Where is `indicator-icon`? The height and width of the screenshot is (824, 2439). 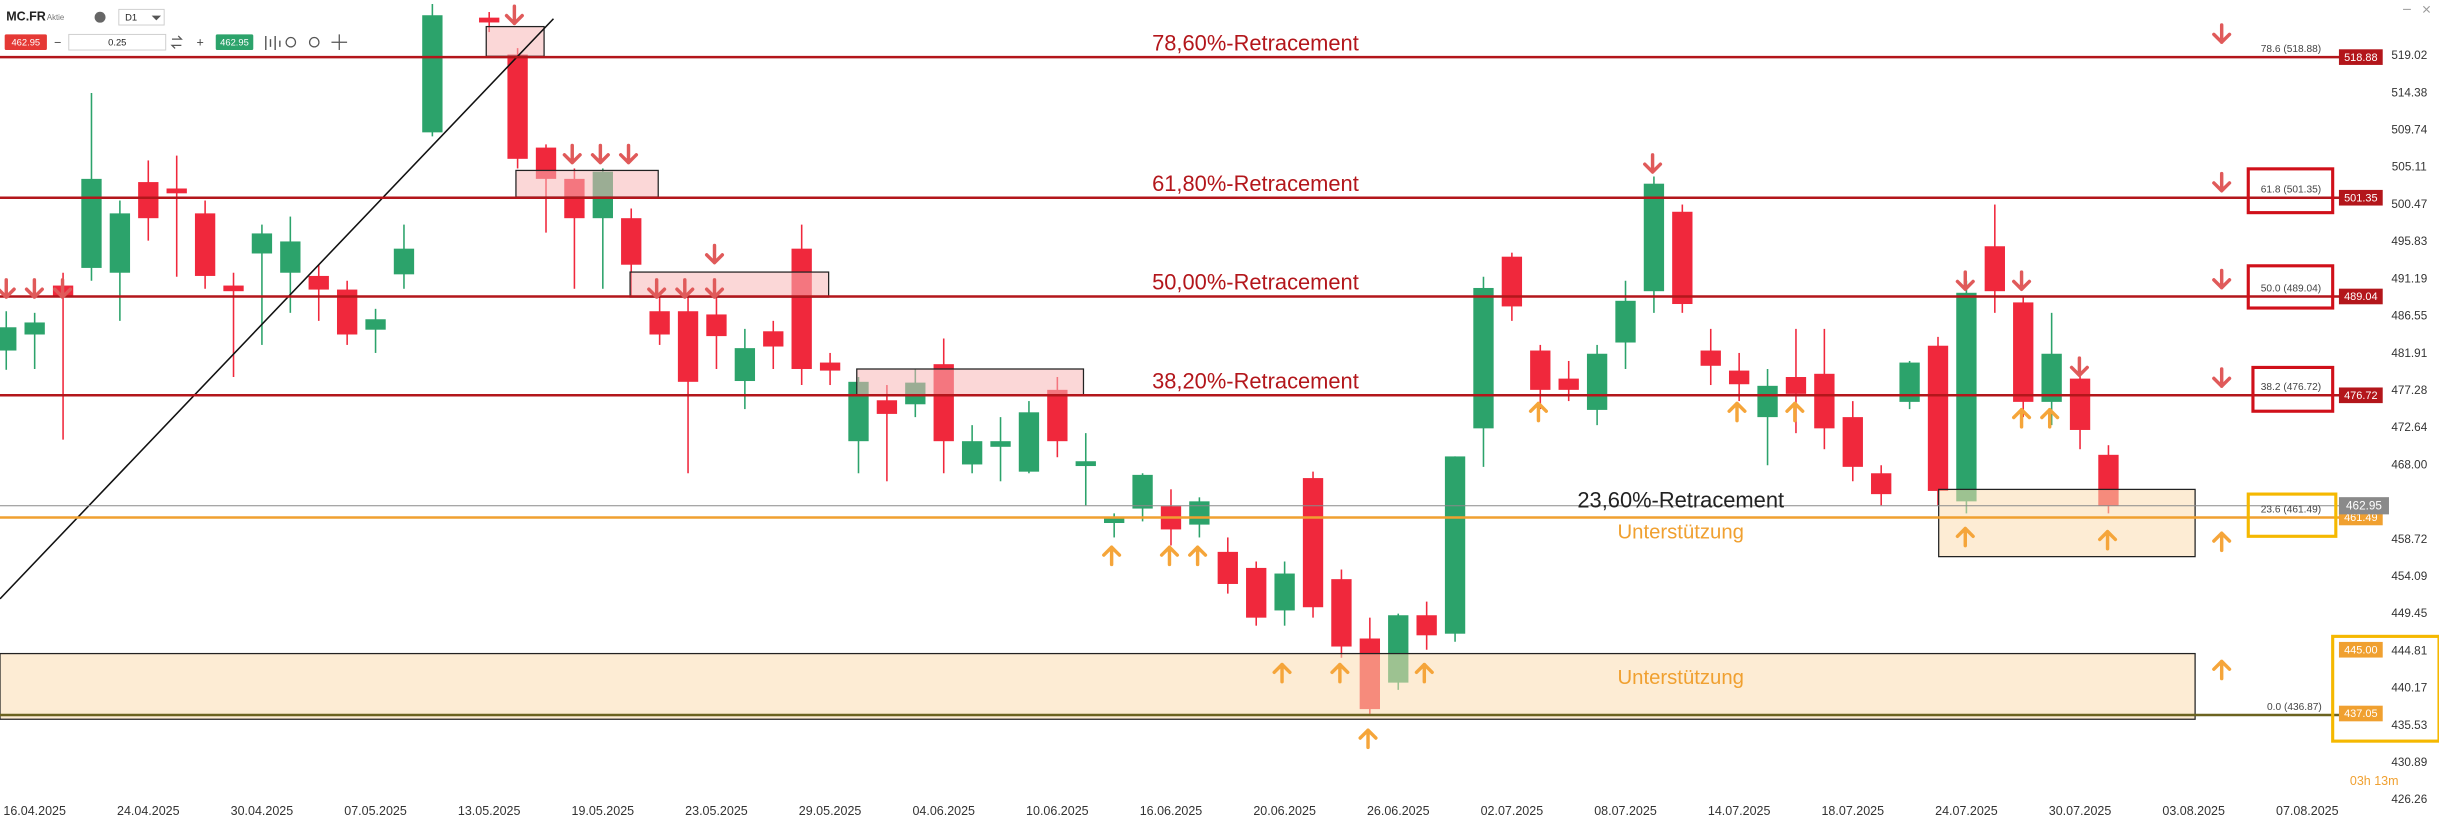 indicator-icon is located at coordinates (273, 43).